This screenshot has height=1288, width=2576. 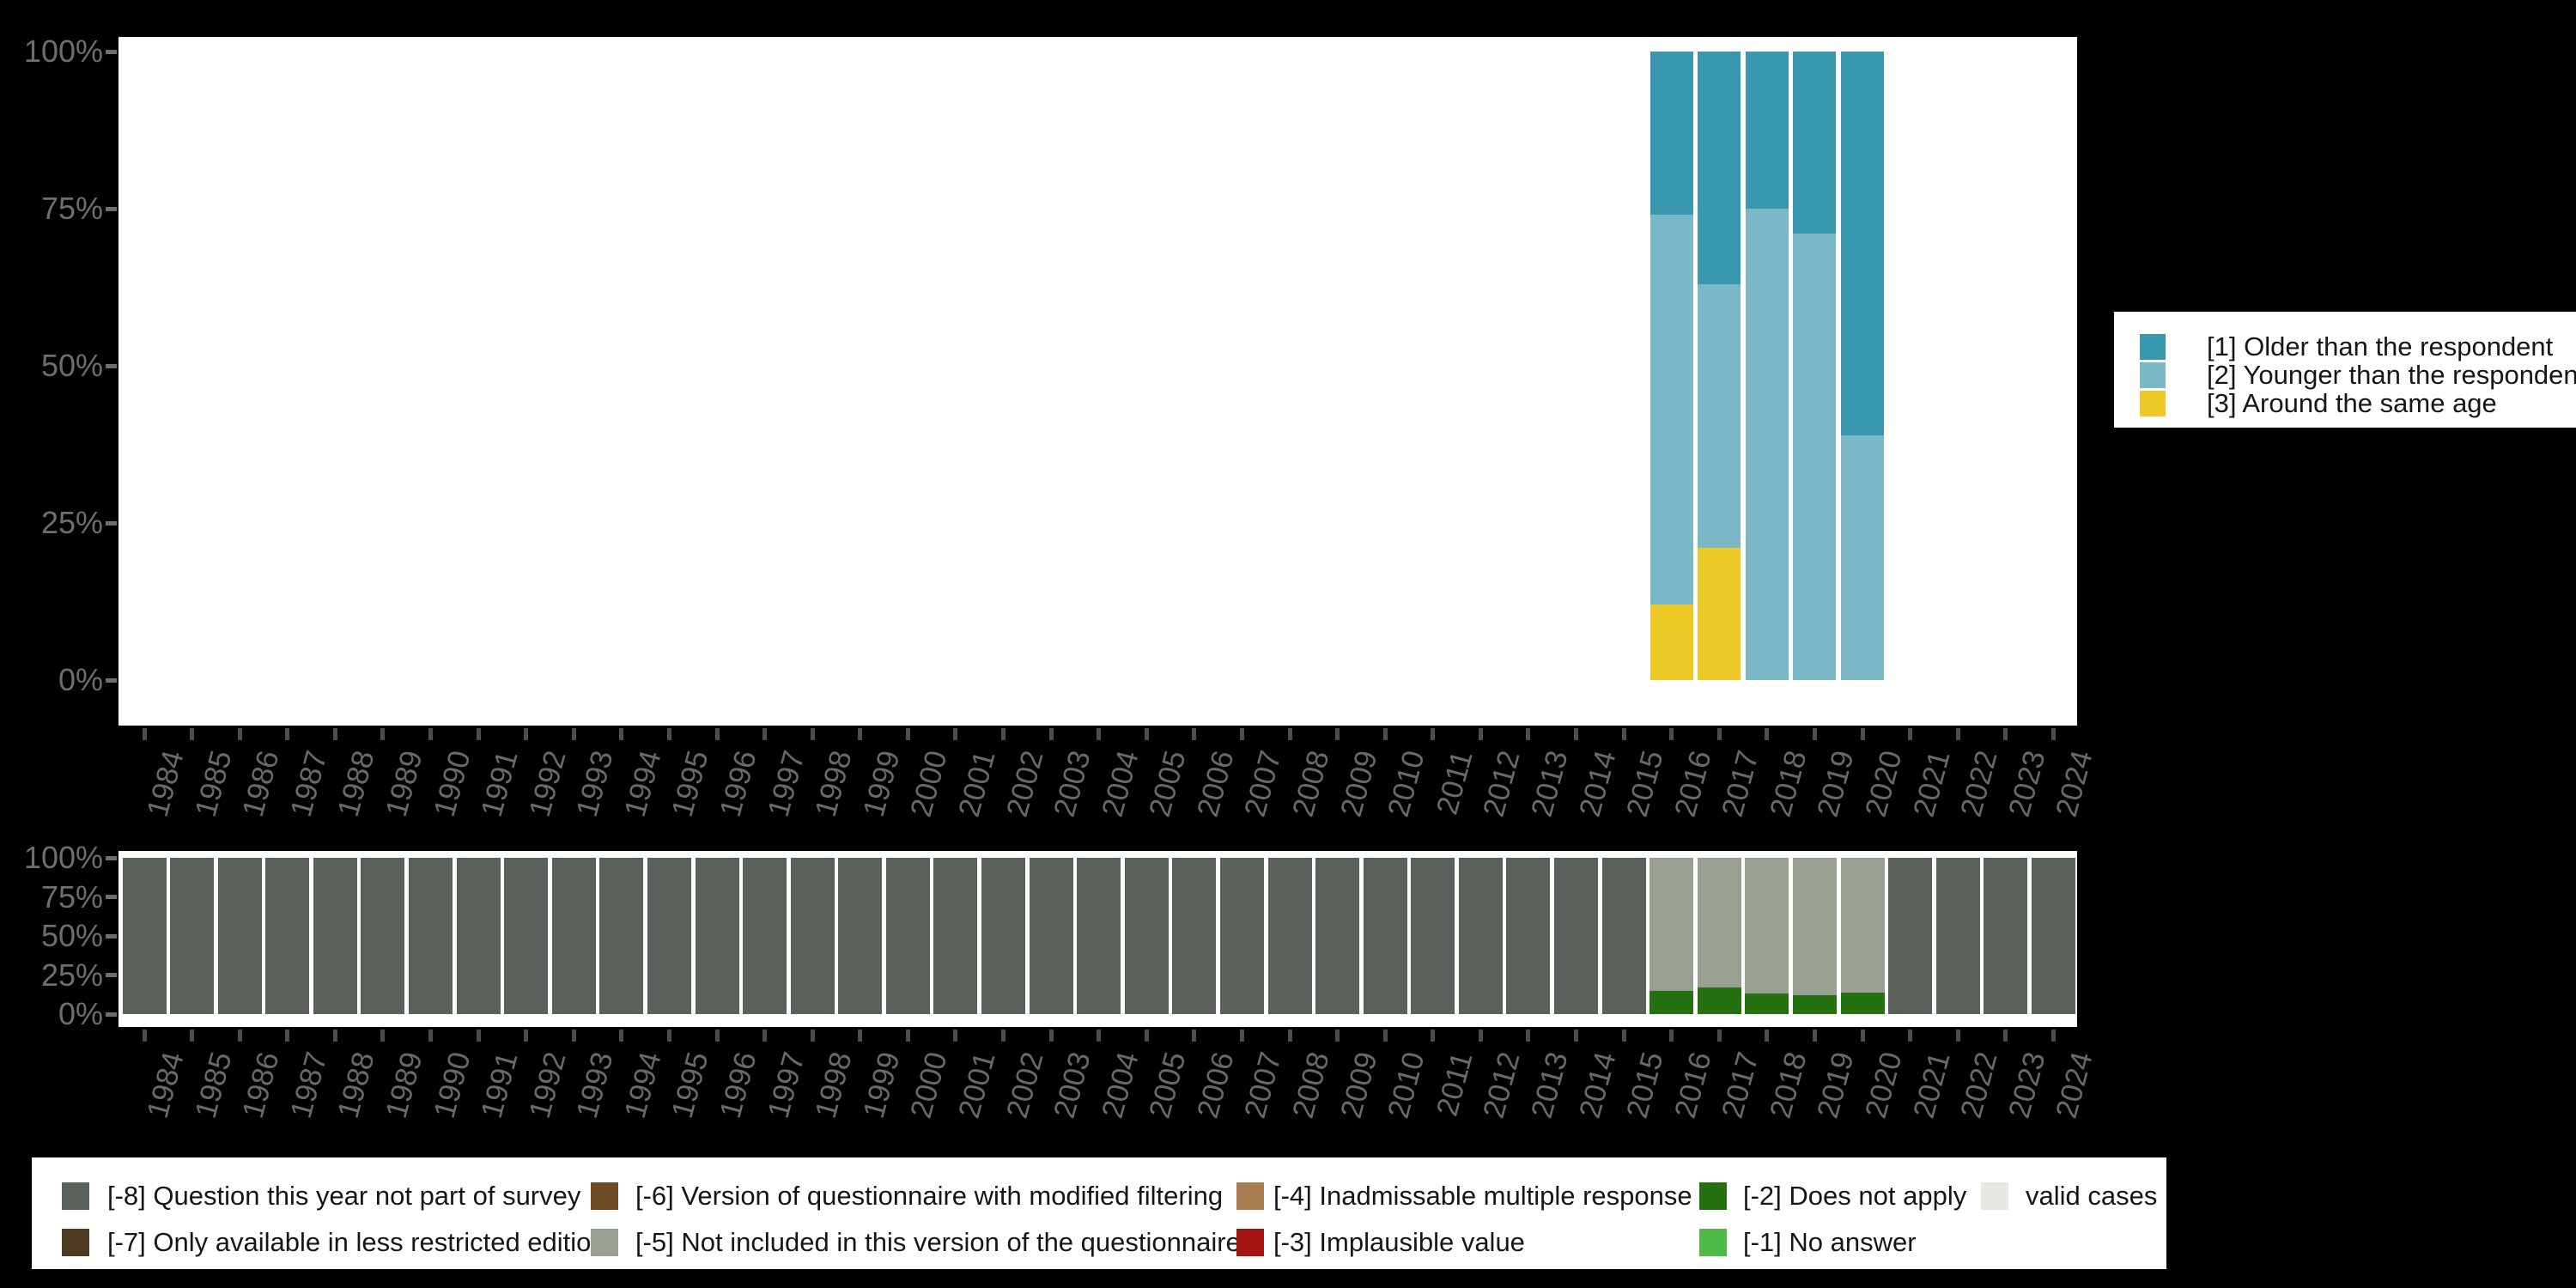 What do you see at coordinates (1958, 936) in the screenshot?
I see `bottom-chart-bar-2022` at bounding box center [1958, 936].